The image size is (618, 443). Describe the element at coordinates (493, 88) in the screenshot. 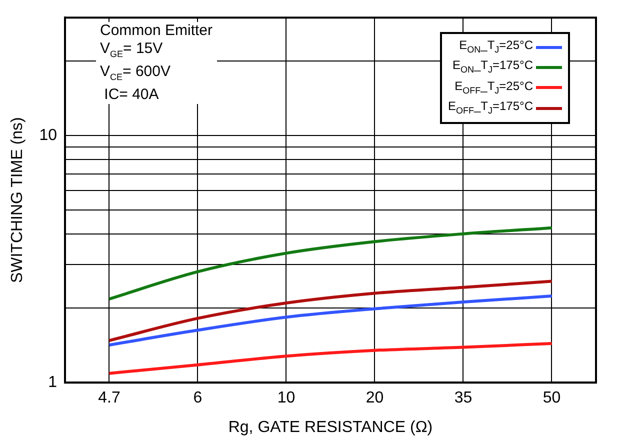

I see `legend-label: E$_{OFF}$_T$_{J}$=25°C` at that location.